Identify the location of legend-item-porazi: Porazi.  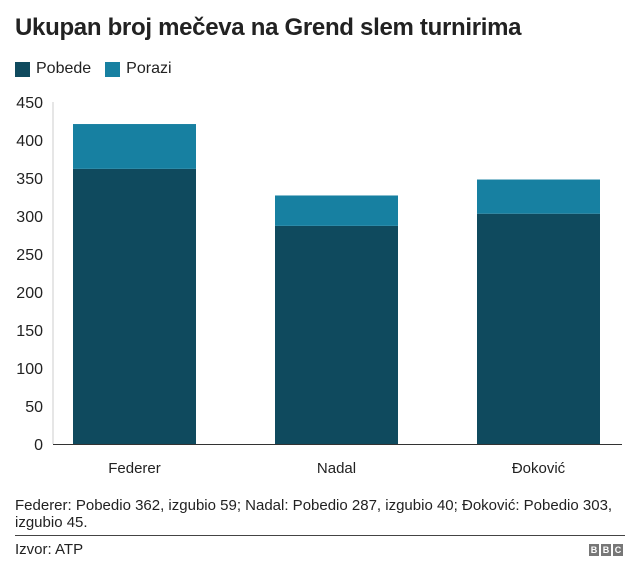
(138, 69).